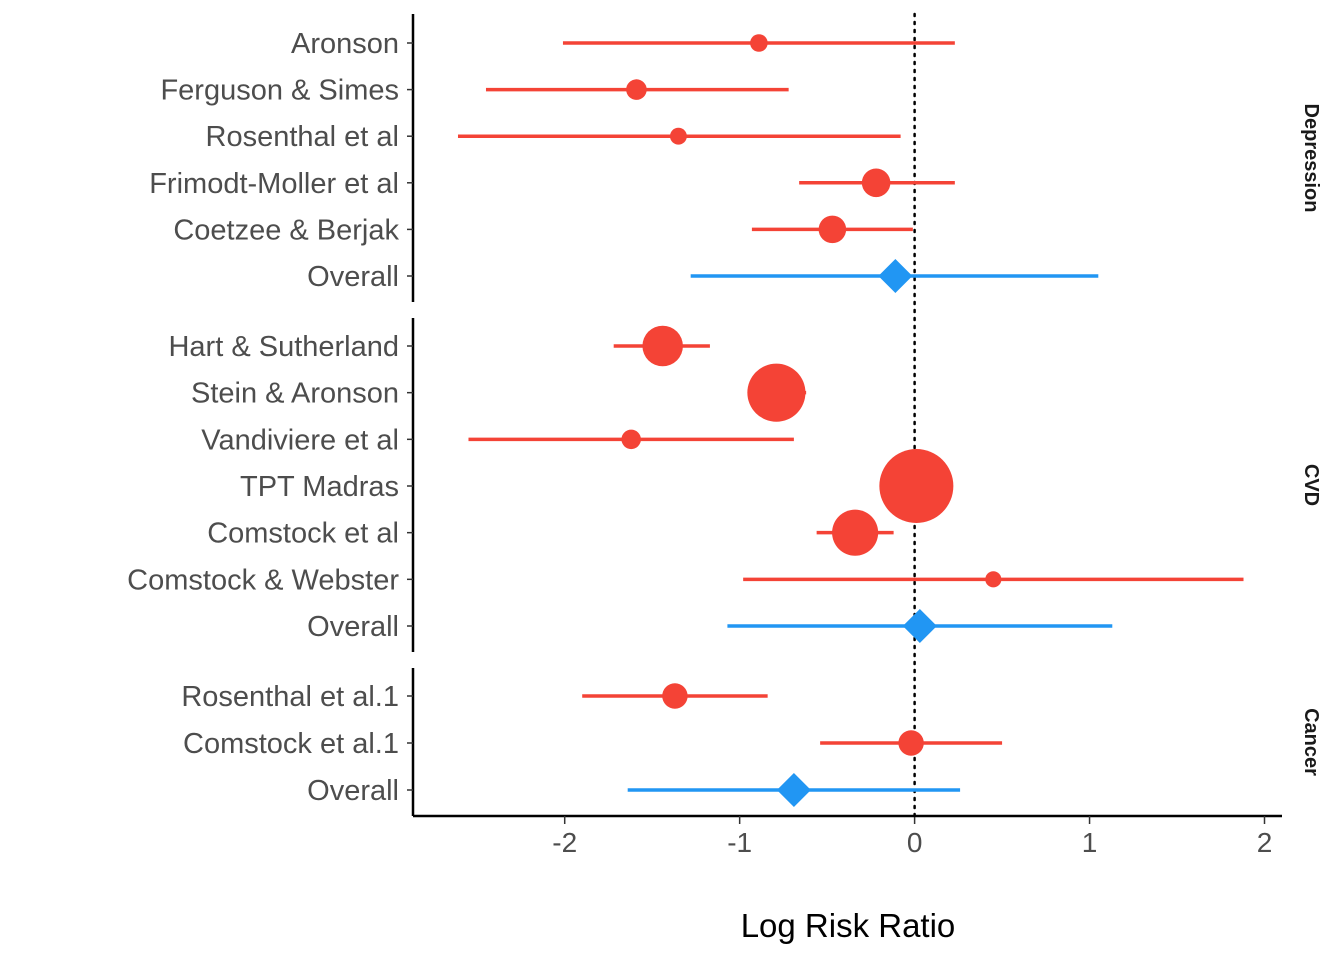 The height and width of the screenshot is (960, 1344). Describe the element at coordinates (1311, 742) in the screenshot. I see `facet-label-cancer: Cancer` at that location.